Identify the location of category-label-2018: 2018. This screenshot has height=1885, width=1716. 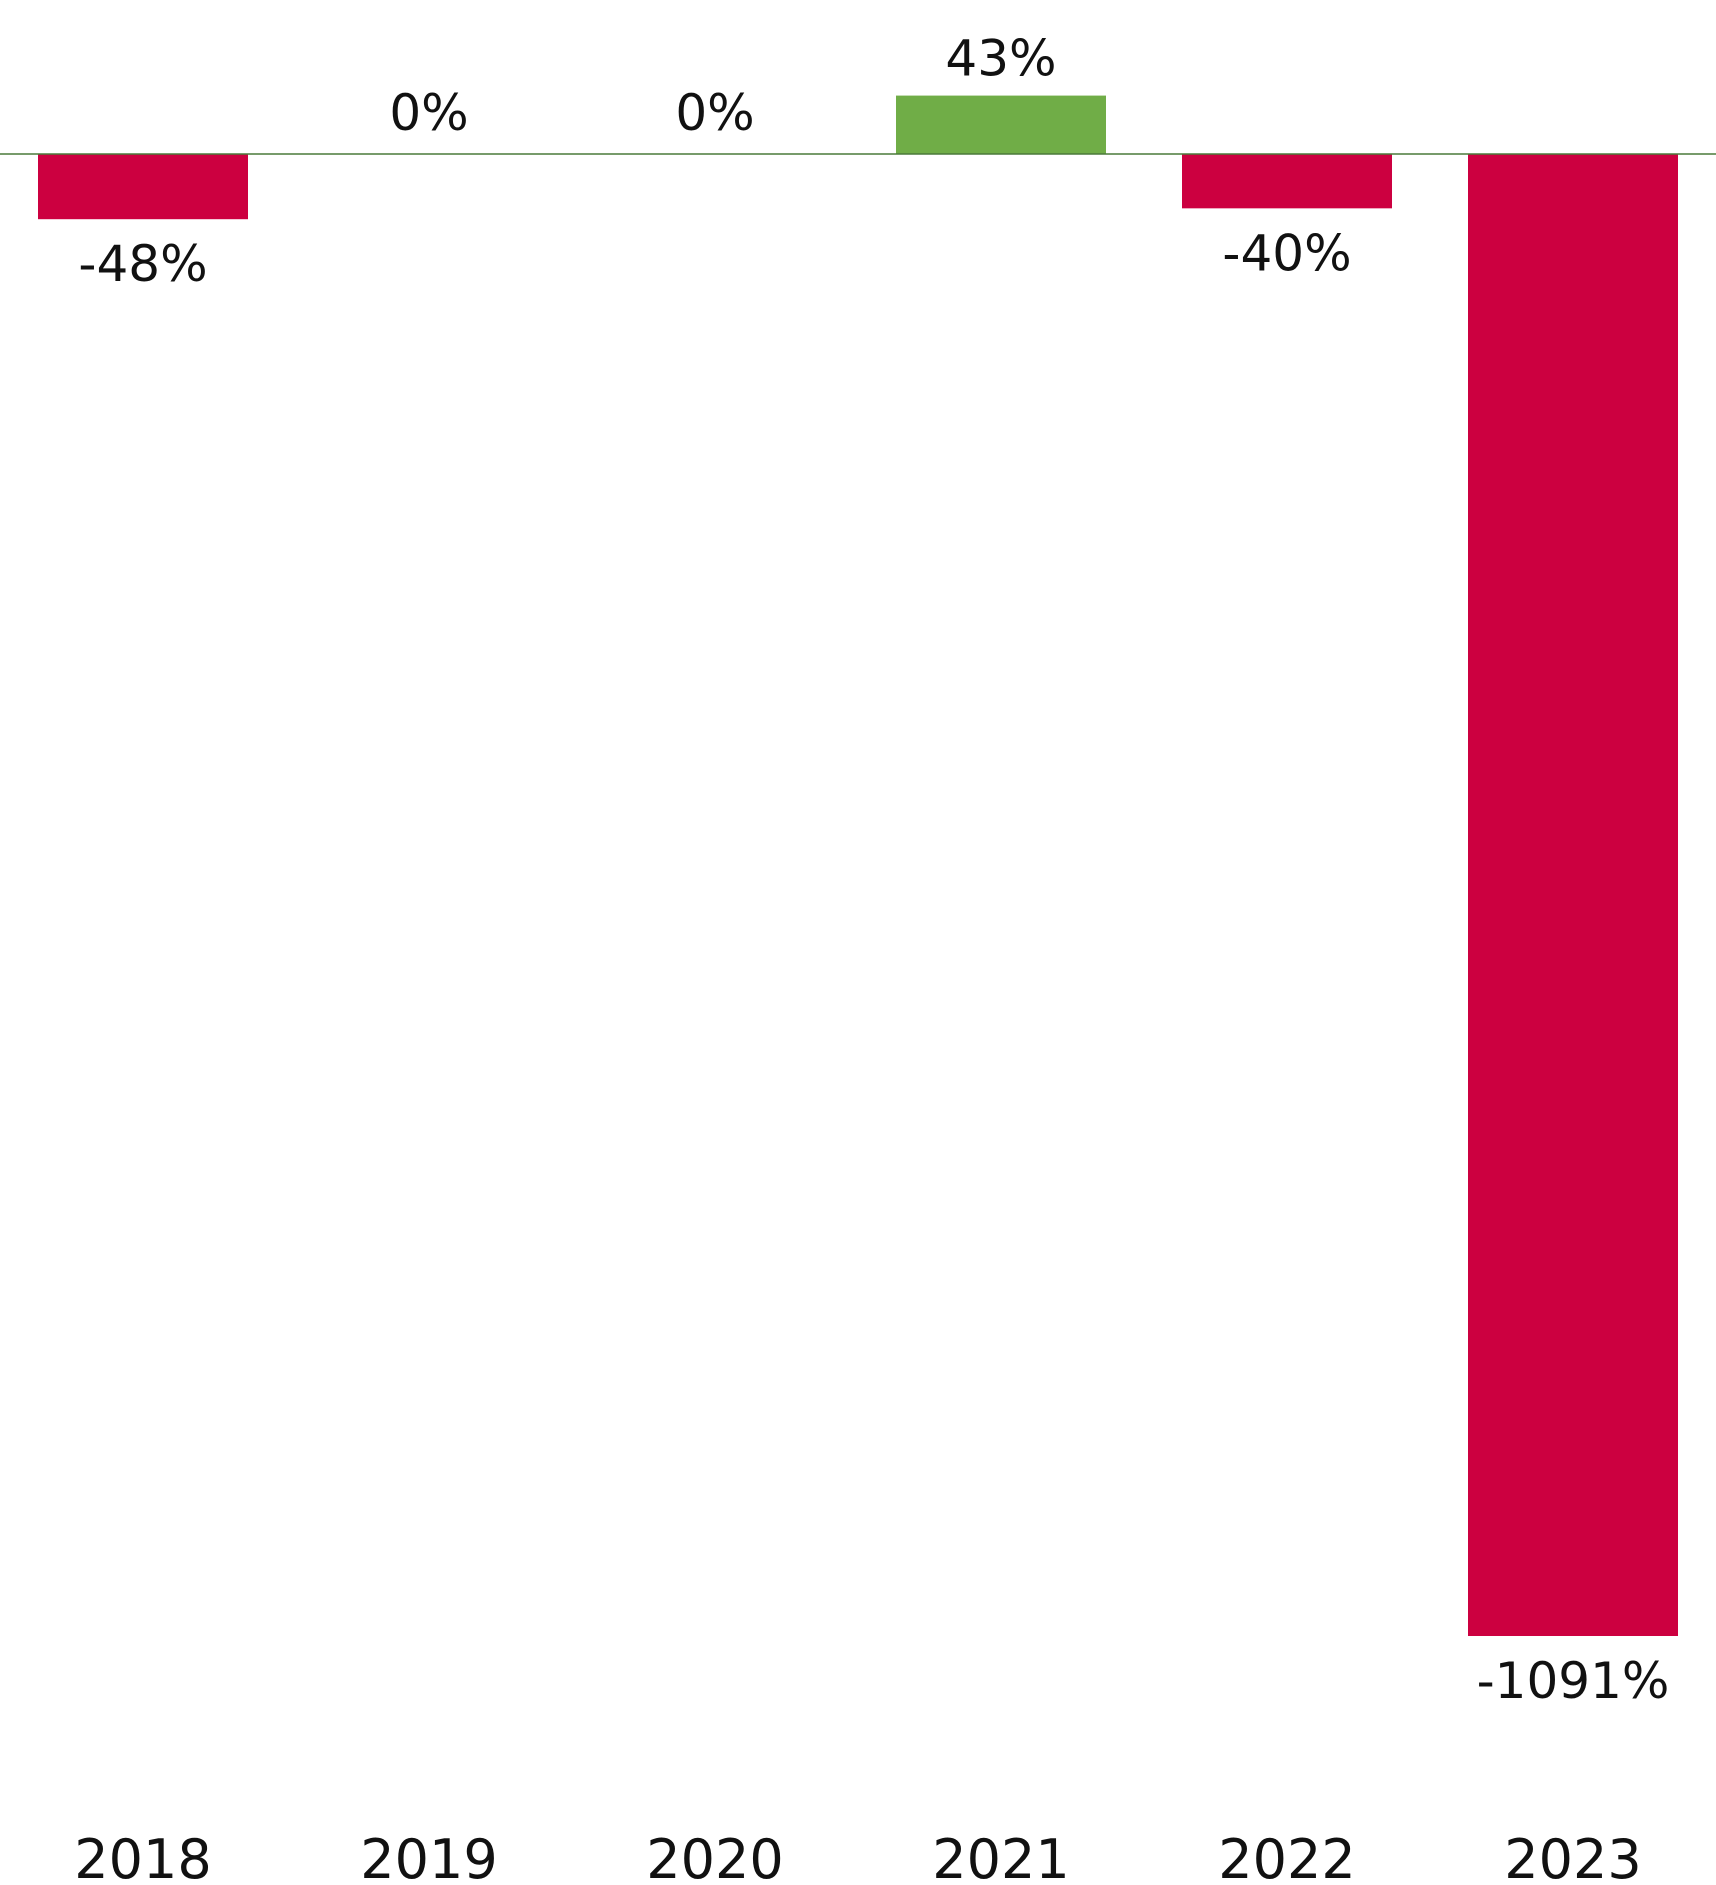
(142, 1856).